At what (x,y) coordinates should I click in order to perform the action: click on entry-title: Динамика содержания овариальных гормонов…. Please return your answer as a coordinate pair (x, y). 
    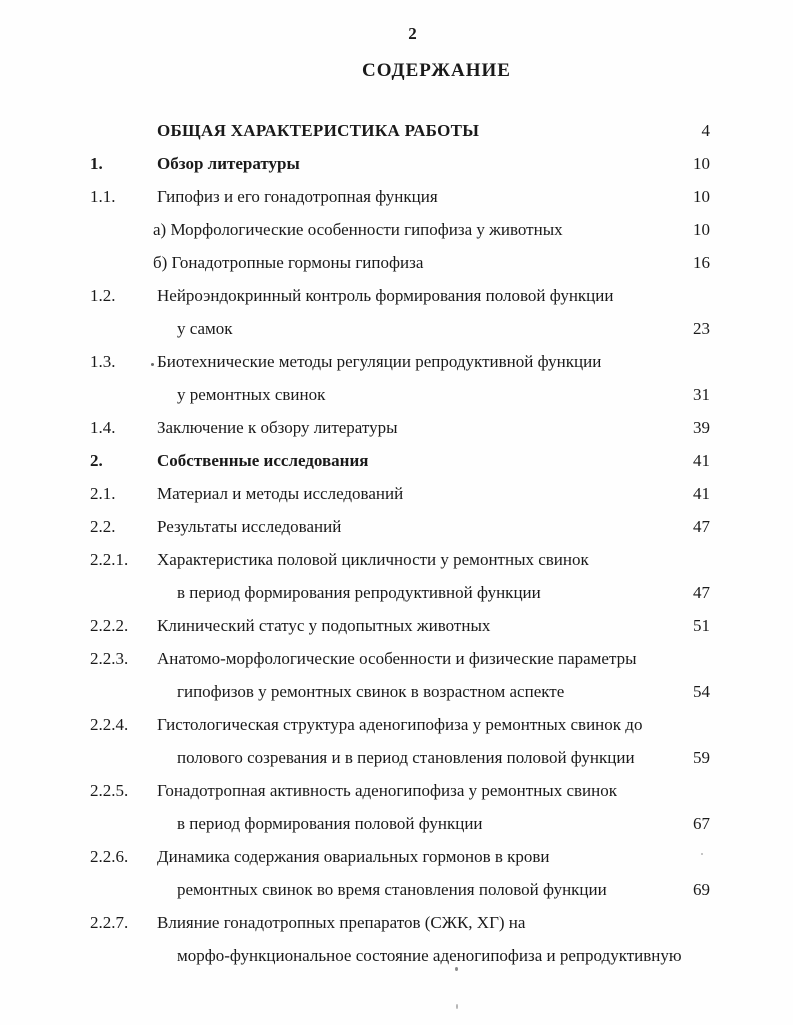
    Looking at the image, I should click on (408, 873).